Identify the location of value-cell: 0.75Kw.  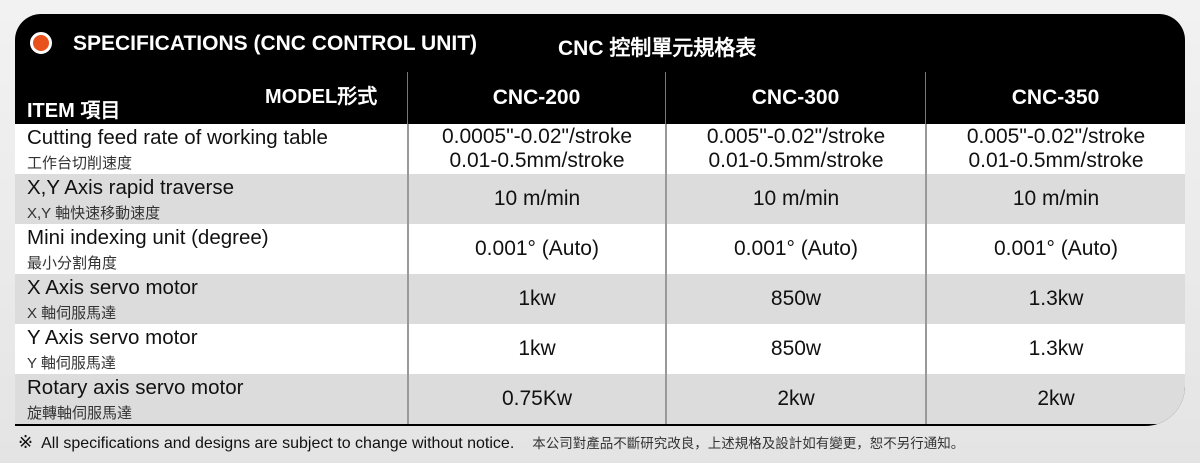
(536, 399).